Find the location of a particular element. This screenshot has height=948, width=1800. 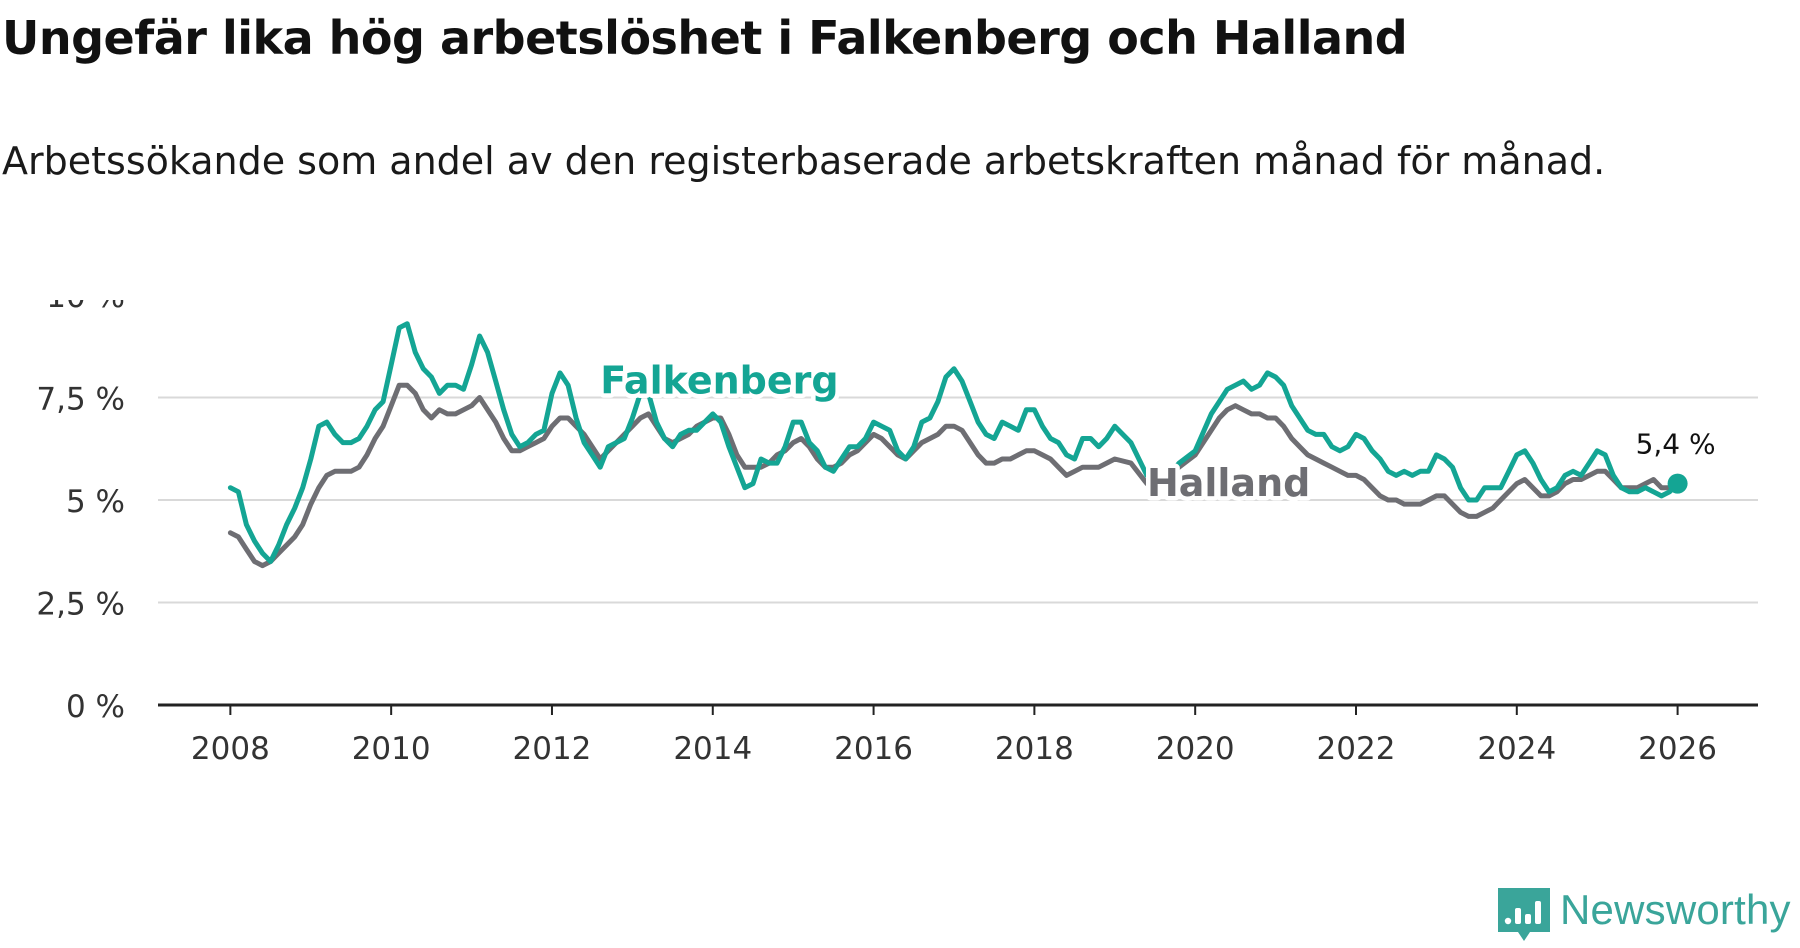

newsworthy-logo-icon is located at coordinates (1524, 914).